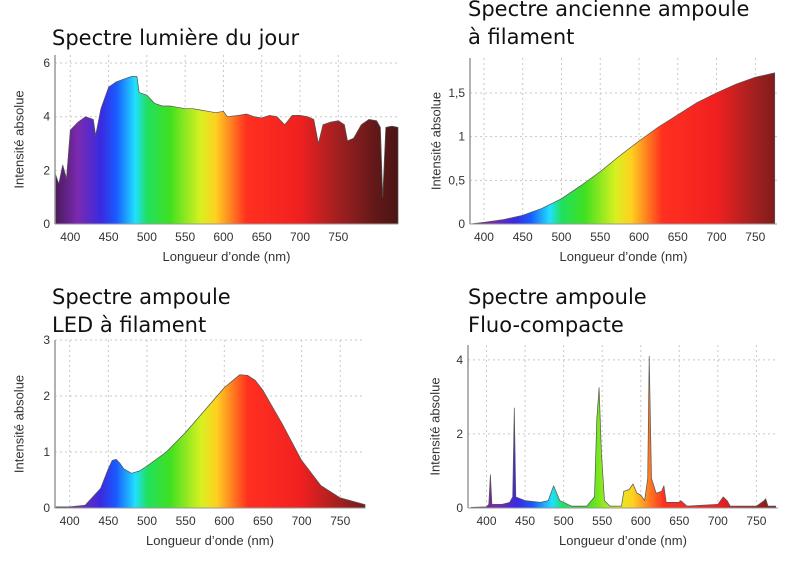  I want to click on chart-3-title: Spectre ampoule LED à filament, so click(141, 311).